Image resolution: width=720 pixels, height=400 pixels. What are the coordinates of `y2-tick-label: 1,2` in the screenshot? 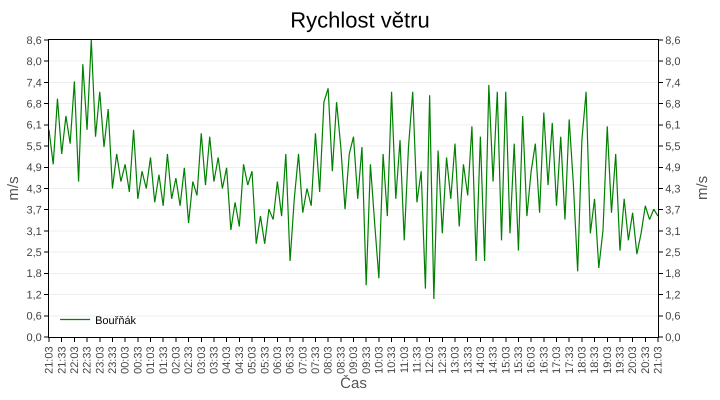 It's located at (672, 295).